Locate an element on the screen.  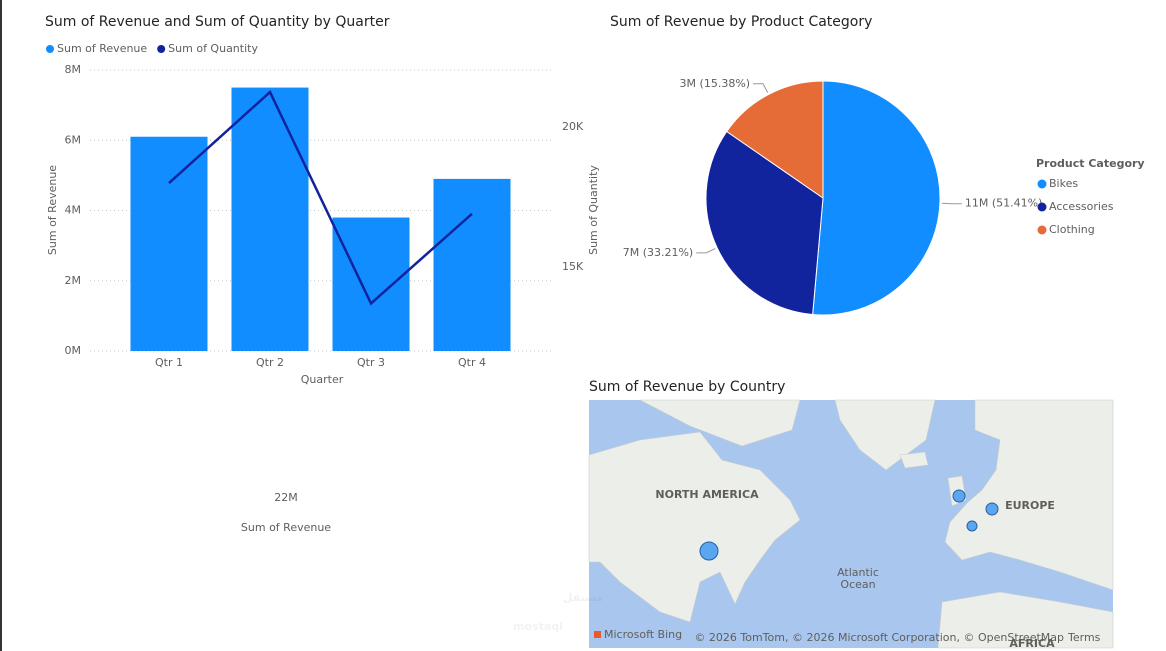
card-value: 22M is located at coordinates (286, 497).